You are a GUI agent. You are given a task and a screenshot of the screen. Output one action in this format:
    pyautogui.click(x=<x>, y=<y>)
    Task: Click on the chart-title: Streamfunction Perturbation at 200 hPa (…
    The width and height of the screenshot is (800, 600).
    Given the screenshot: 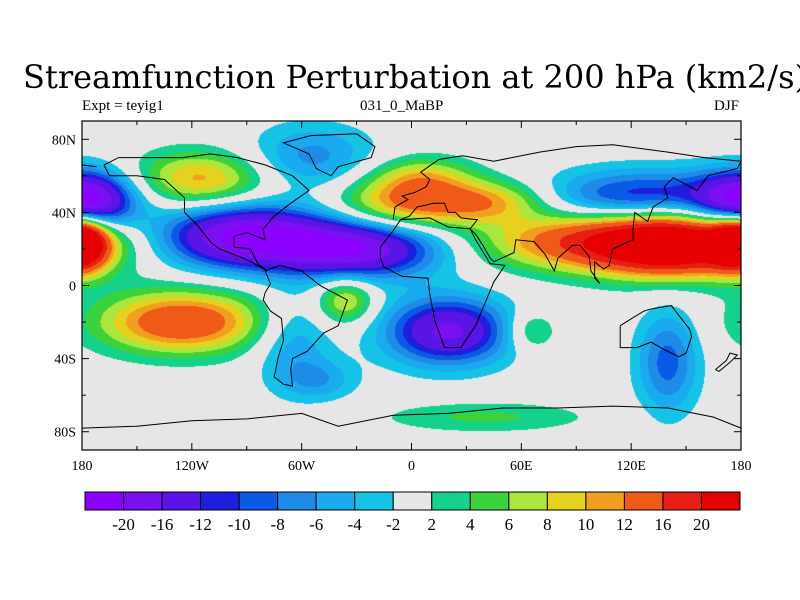 What is the action you would take?
    pyautogui.click(x=411, y=77)
    